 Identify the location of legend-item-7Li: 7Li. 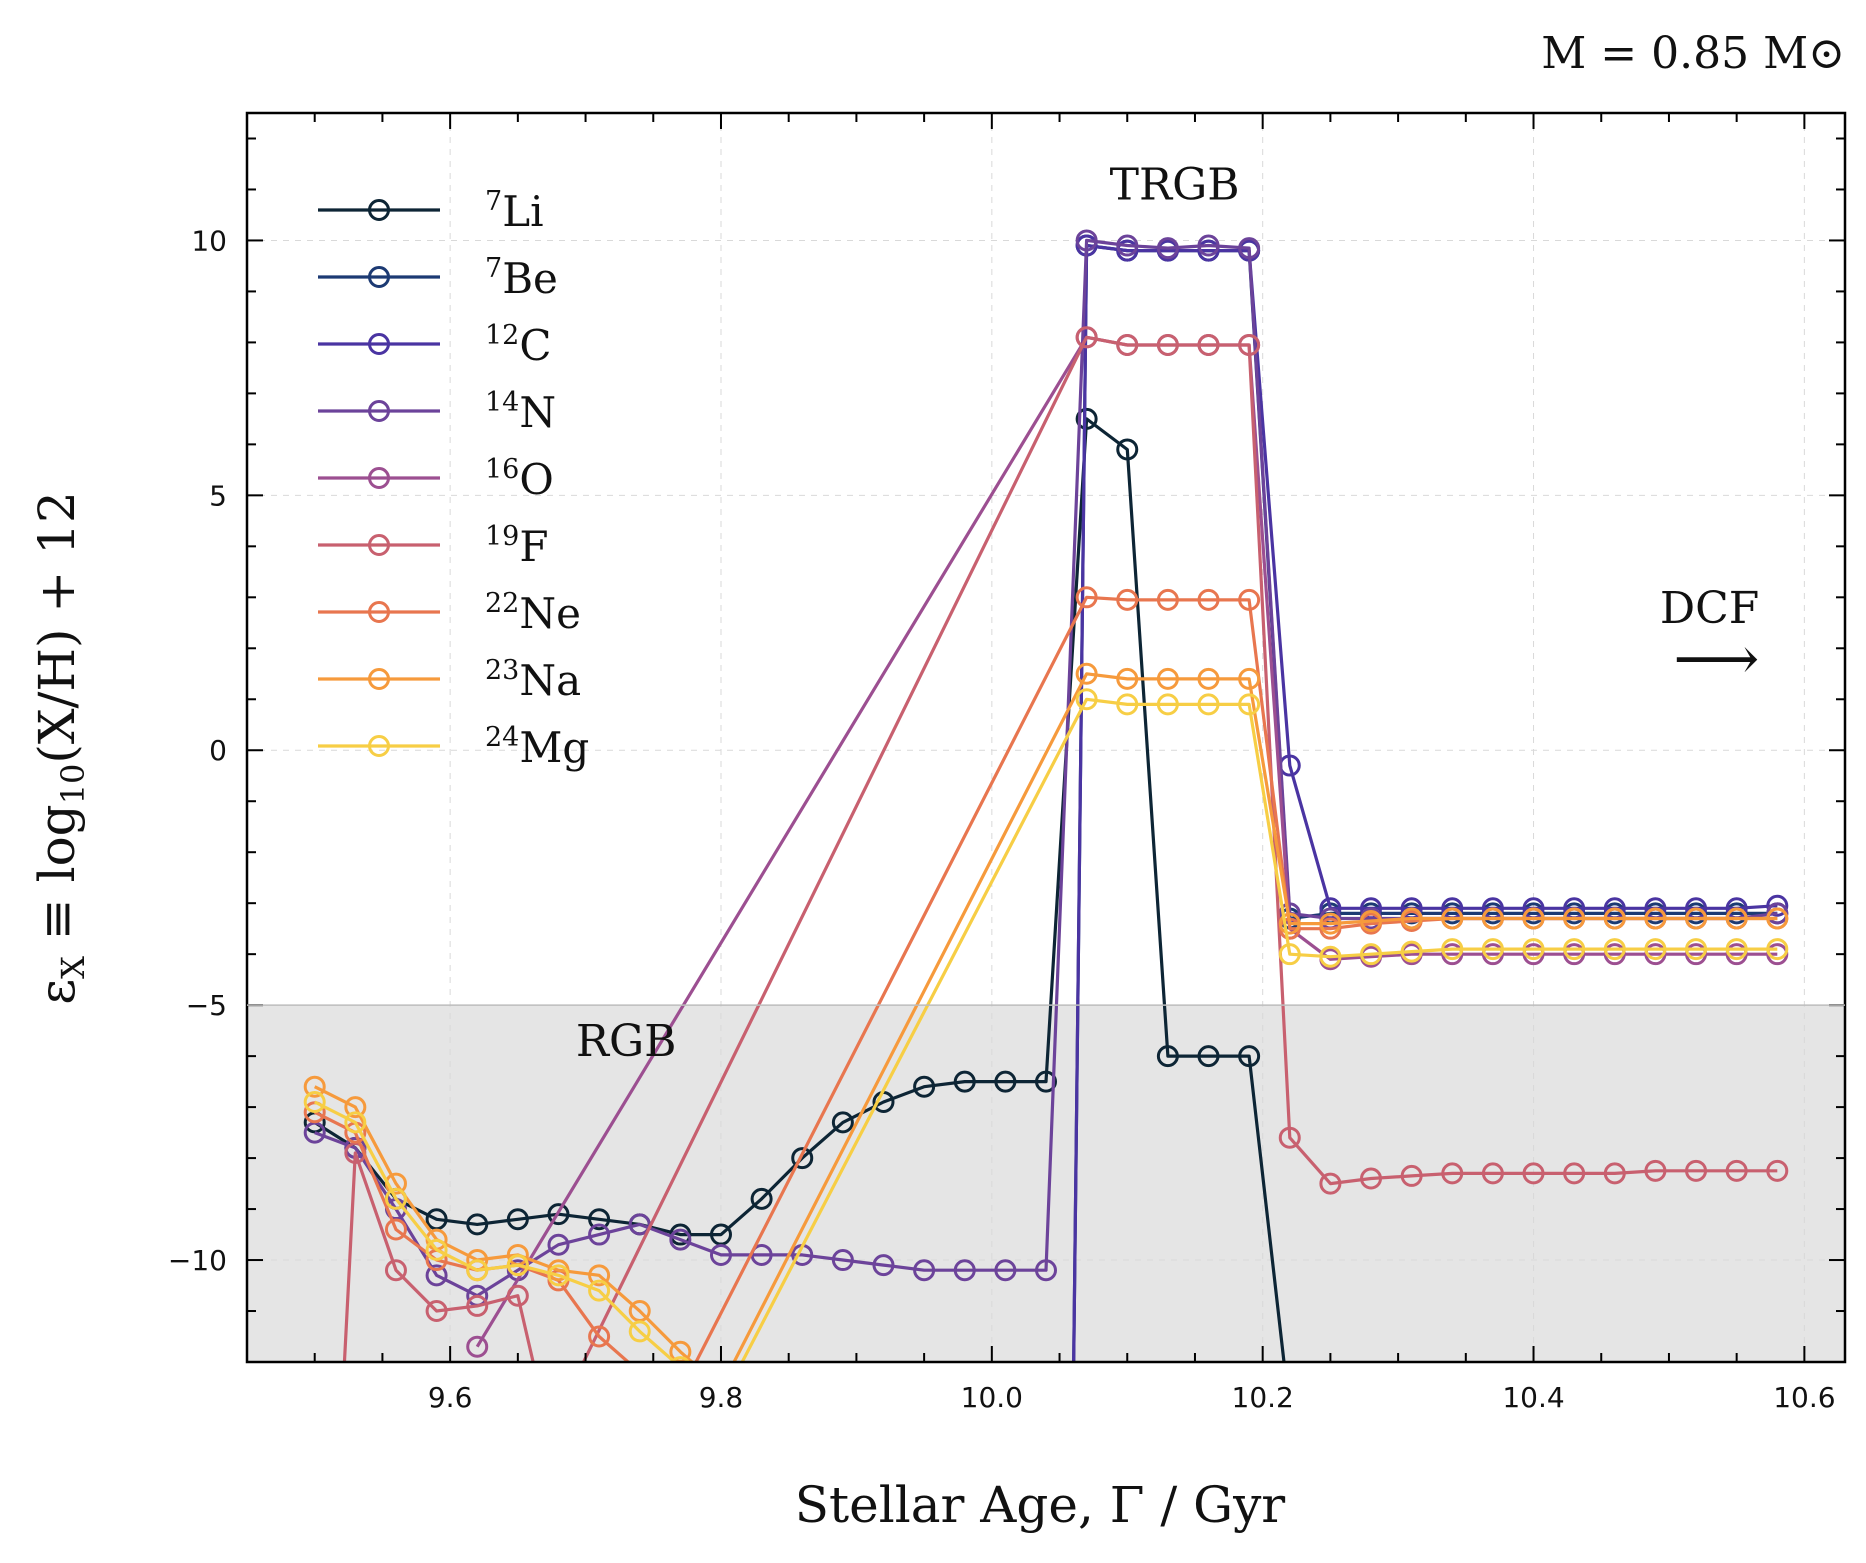
(431, 211).